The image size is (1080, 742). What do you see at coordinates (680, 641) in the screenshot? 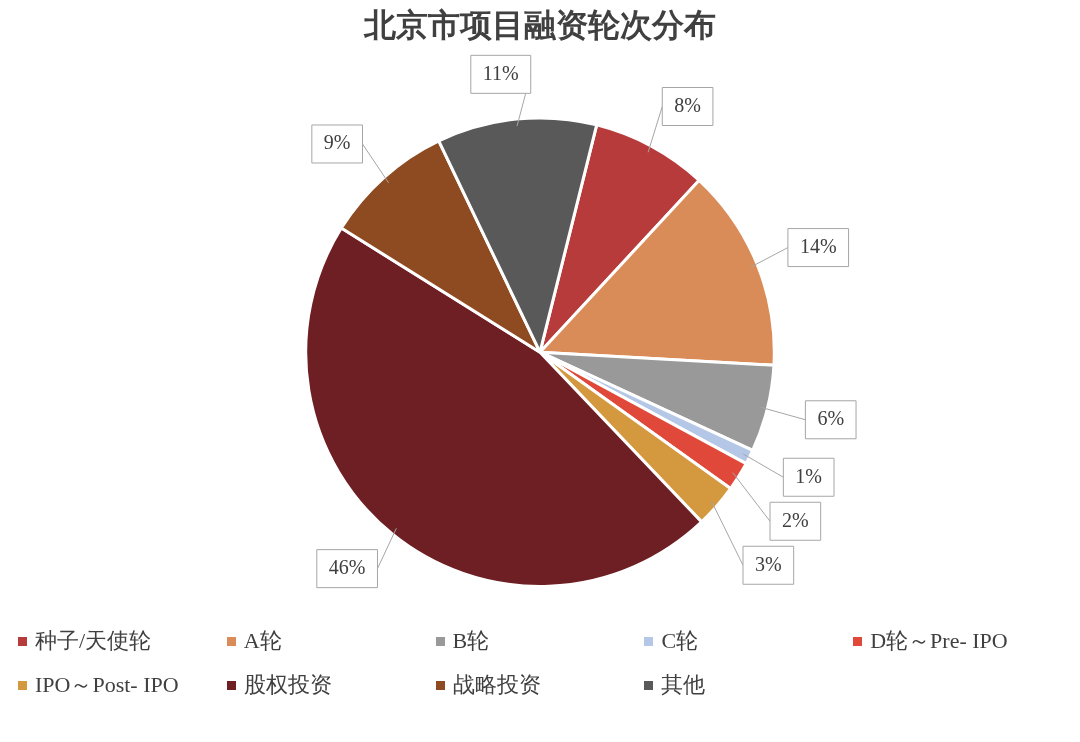
I see `legend-label: C轮` at bounding box center [680, 641].